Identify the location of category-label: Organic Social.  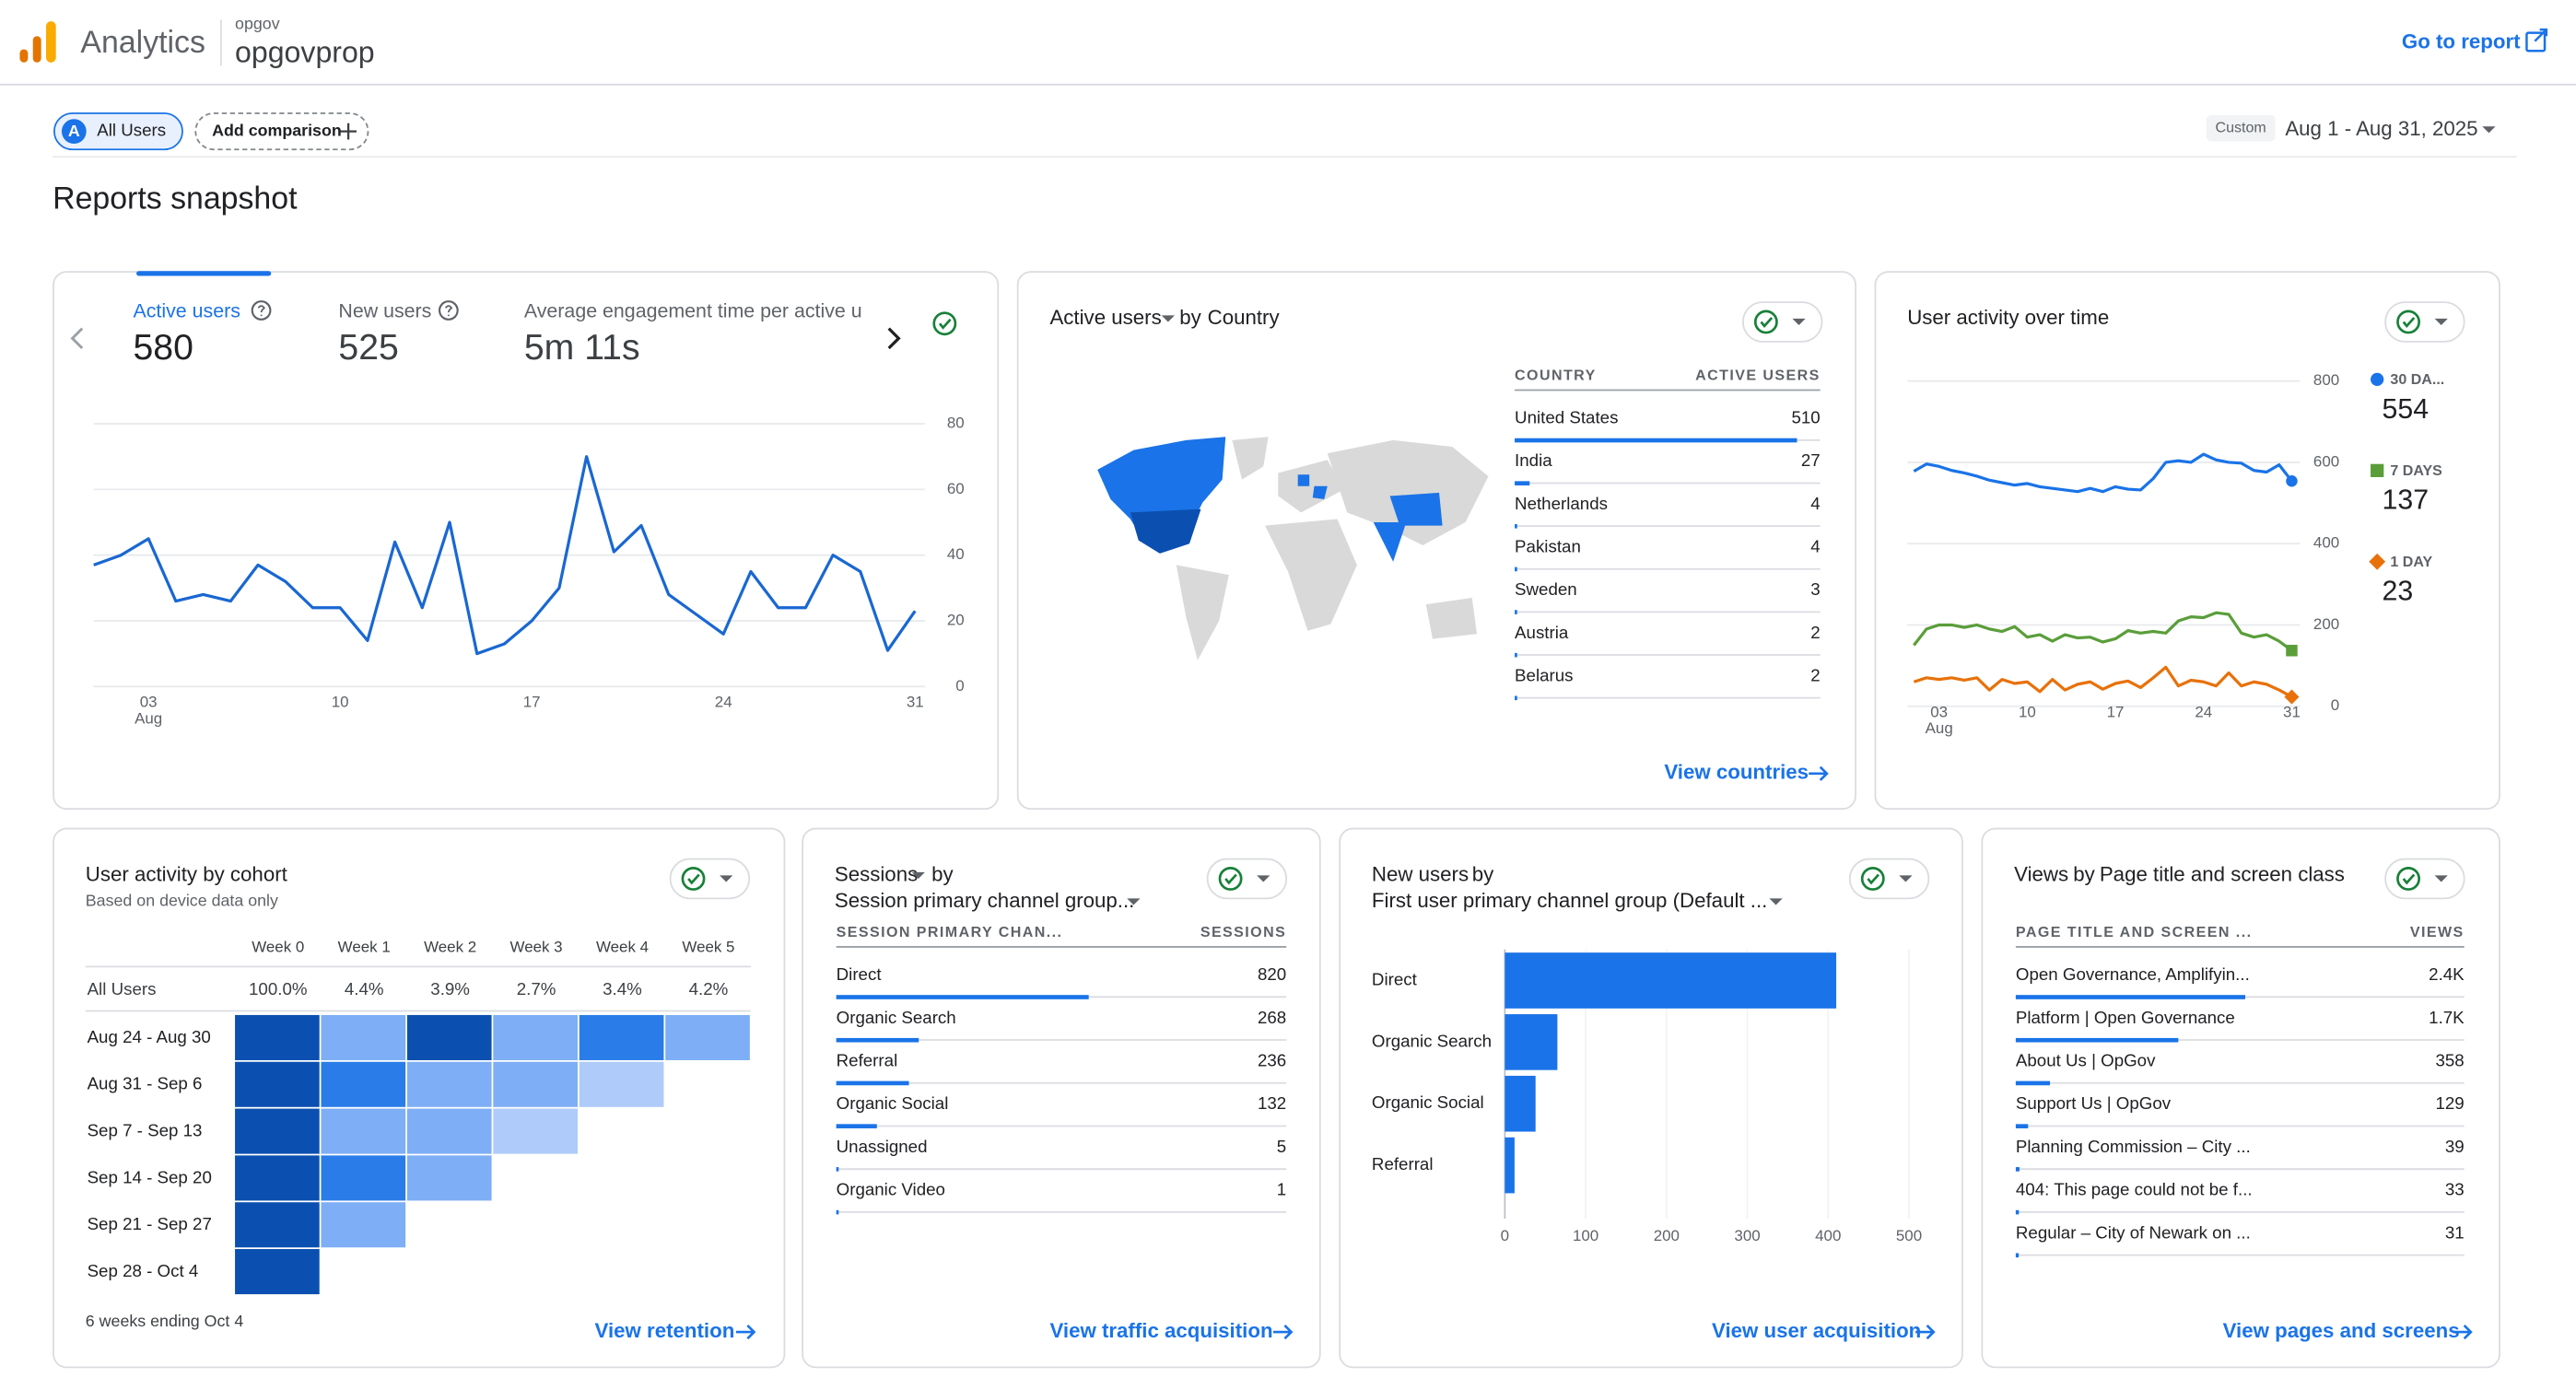
(1428, 1102).